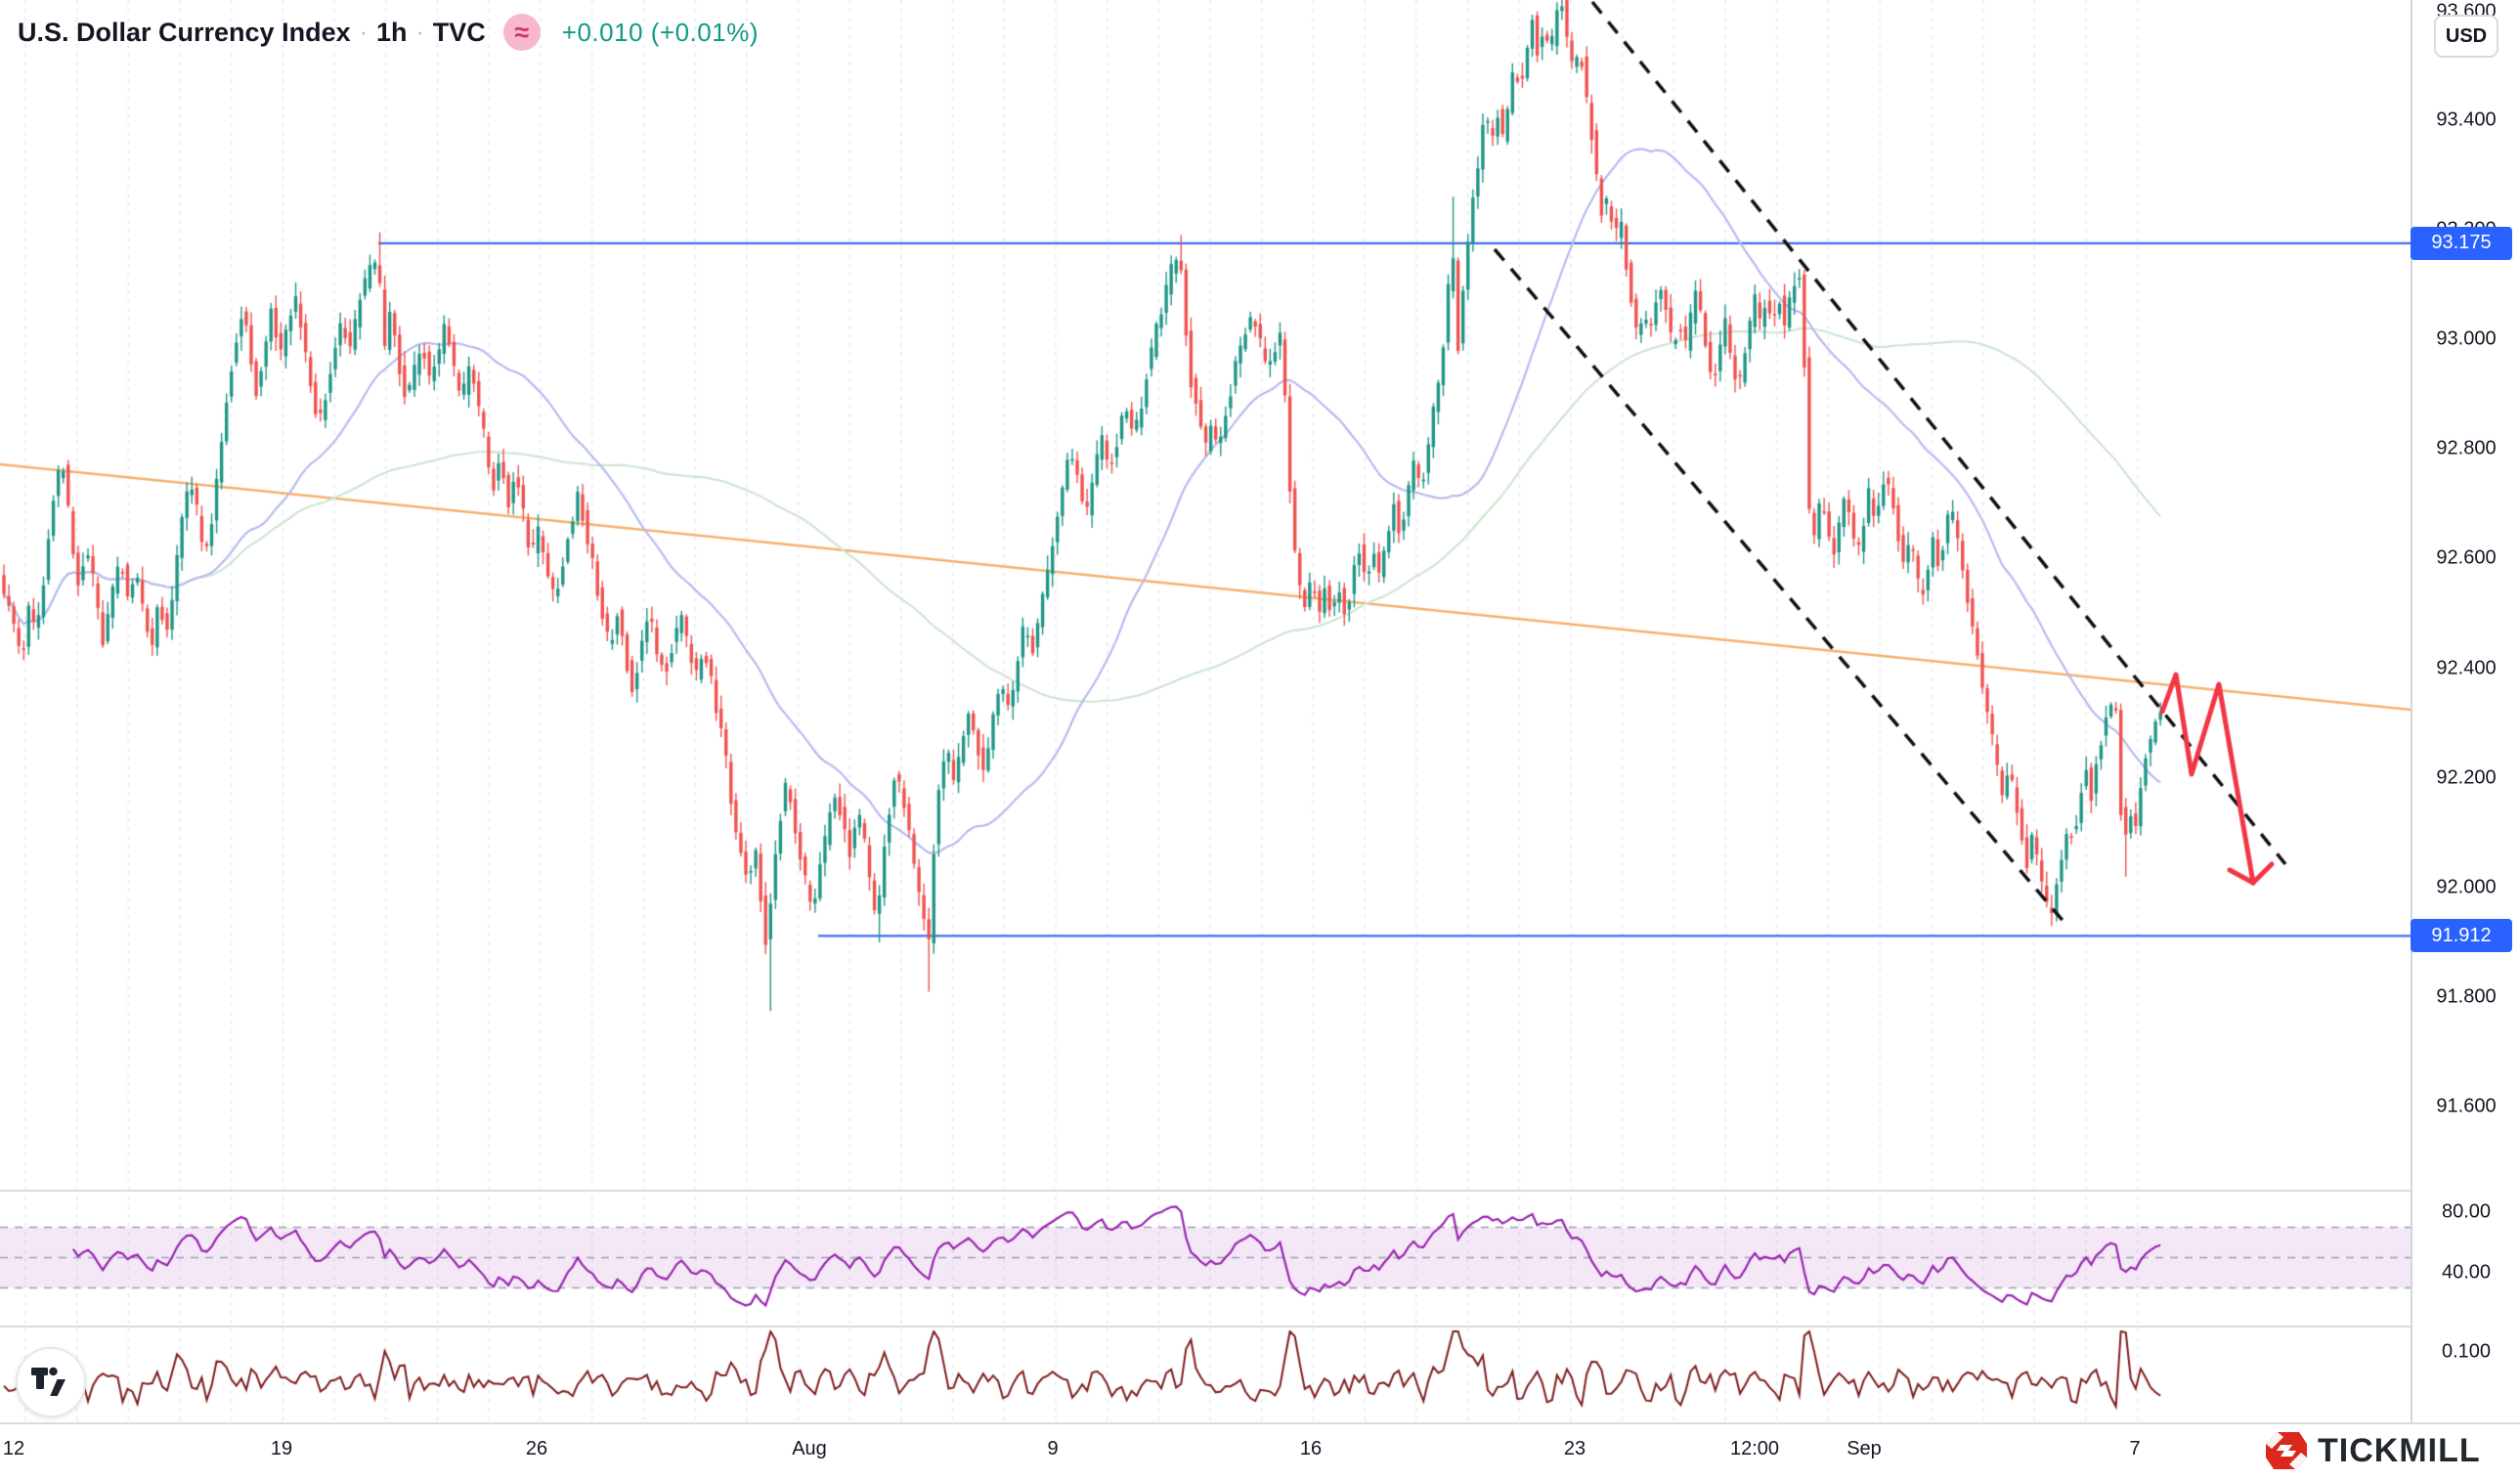 This screenshot has height=1480, width=2520. What do you see at coordinates (2466, 887) in the screenshot?
I see `price-axis-label: 92.000` at bounding box center [2466, 887].